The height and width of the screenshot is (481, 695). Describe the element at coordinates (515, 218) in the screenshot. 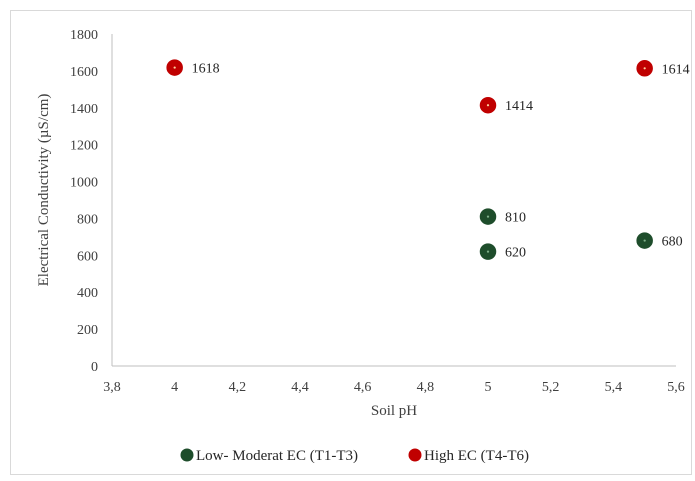

I see `data-label: 810` at that location.